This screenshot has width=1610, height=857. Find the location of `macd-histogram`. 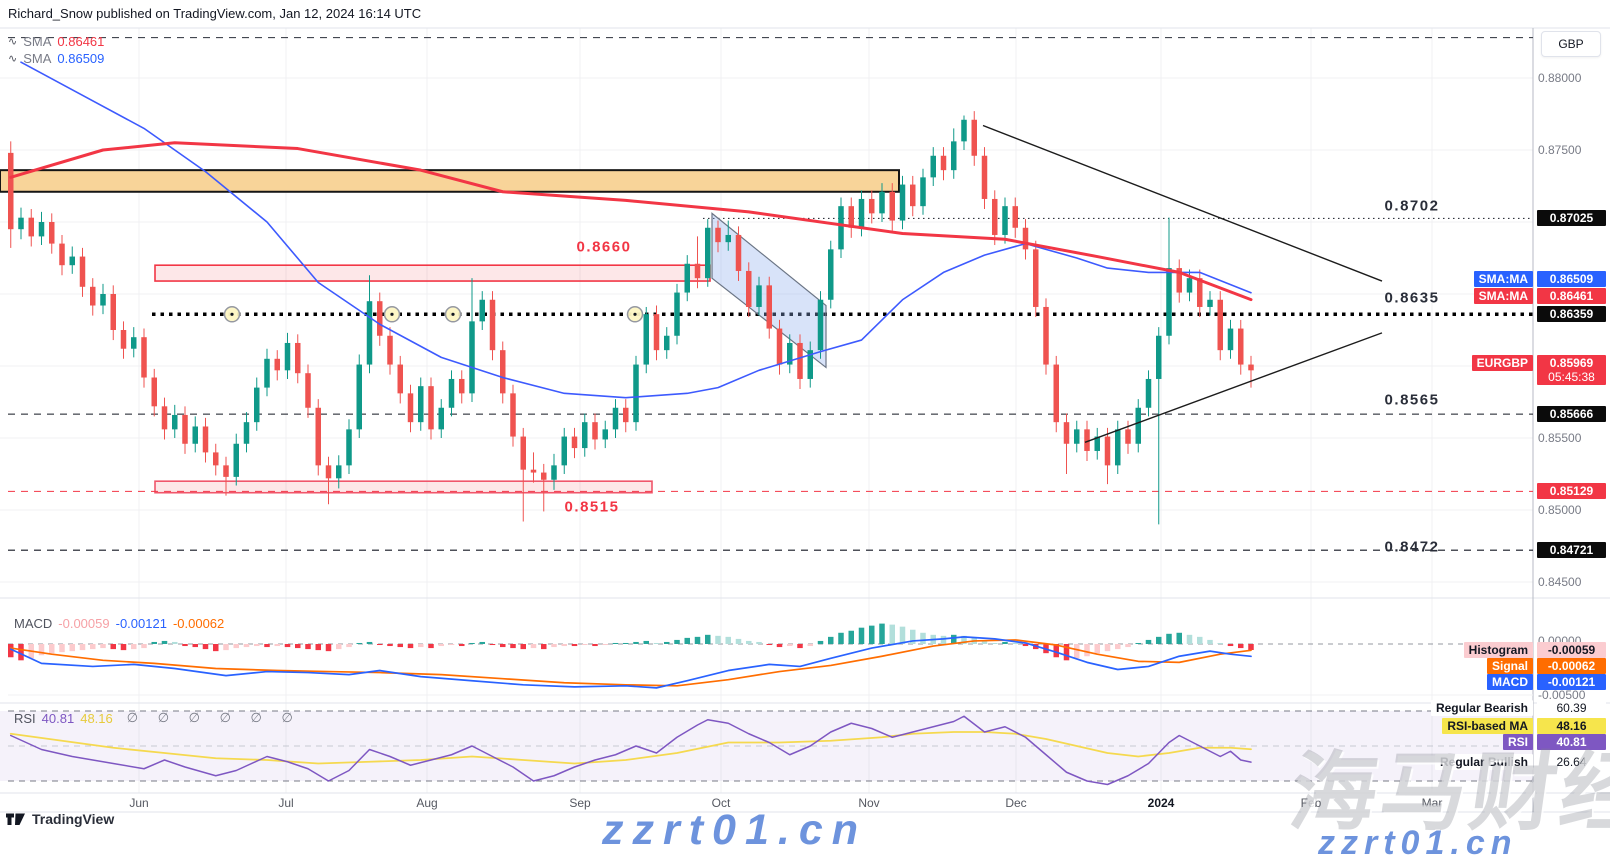

macd-histogram is located at coordinates (631, 642).